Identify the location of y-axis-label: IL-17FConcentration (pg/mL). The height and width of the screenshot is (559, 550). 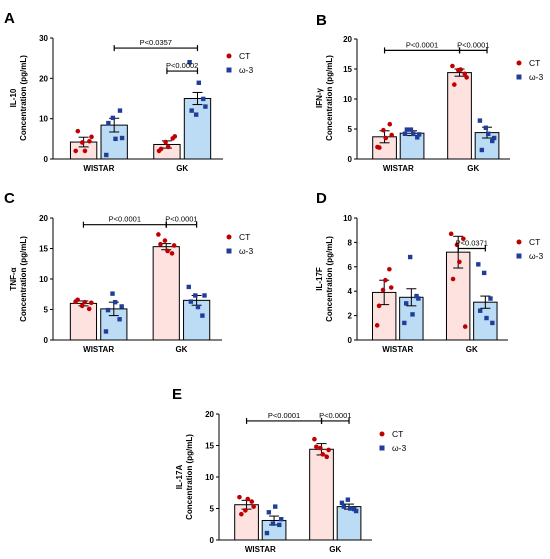
(324, 279).